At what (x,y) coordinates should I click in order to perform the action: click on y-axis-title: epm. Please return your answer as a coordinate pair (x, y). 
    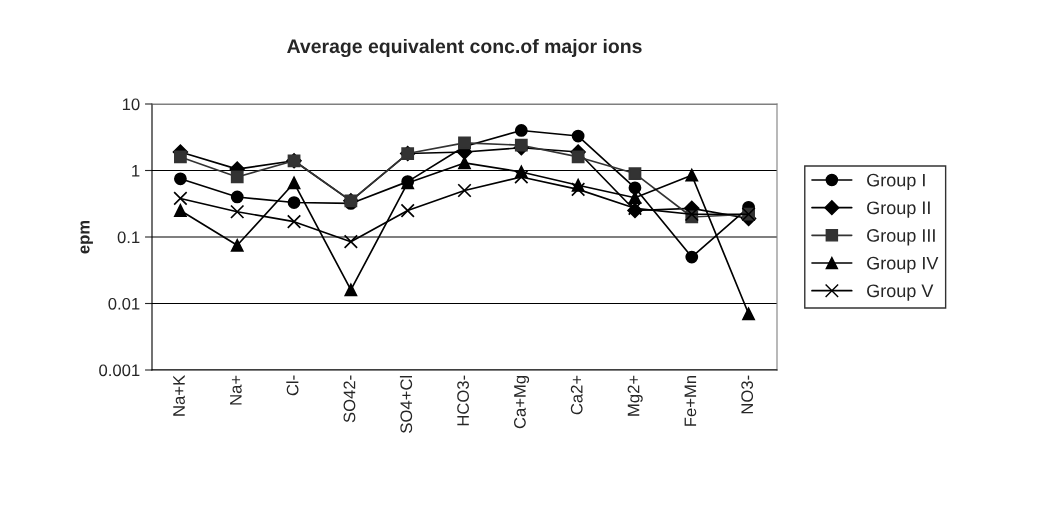
    Looking at the image, I should click on (86, 237).